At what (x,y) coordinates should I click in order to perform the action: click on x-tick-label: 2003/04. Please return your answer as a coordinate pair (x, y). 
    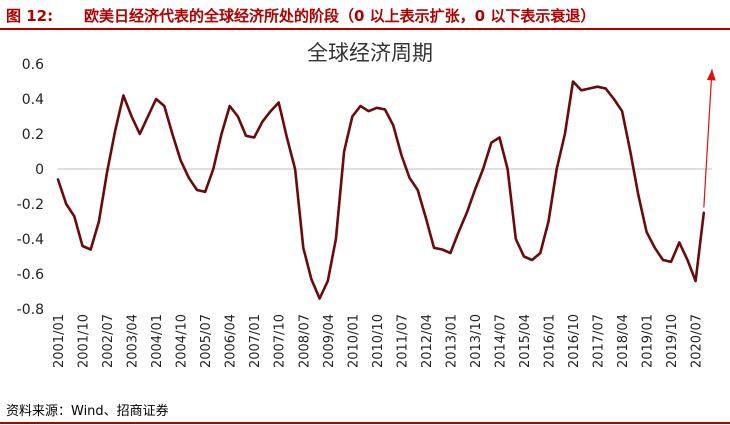
    Looking at the image, I should click on (133, 341).